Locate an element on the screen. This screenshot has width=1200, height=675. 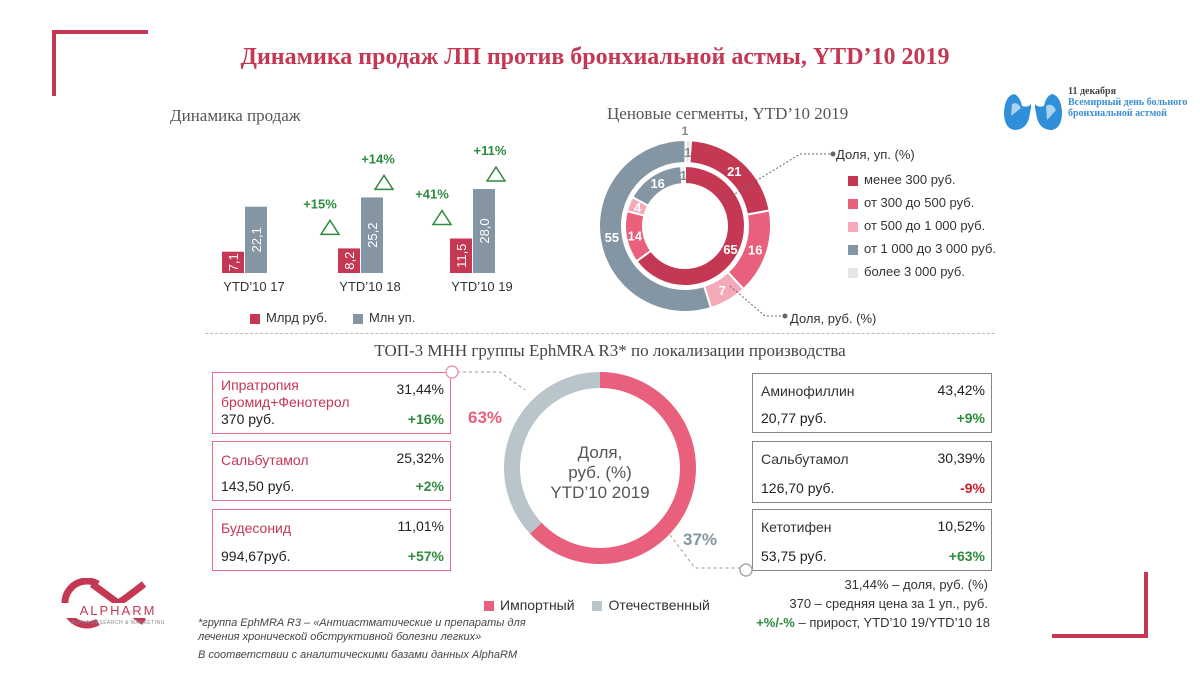
leader-dot-units is located at coordinates (833, 154).